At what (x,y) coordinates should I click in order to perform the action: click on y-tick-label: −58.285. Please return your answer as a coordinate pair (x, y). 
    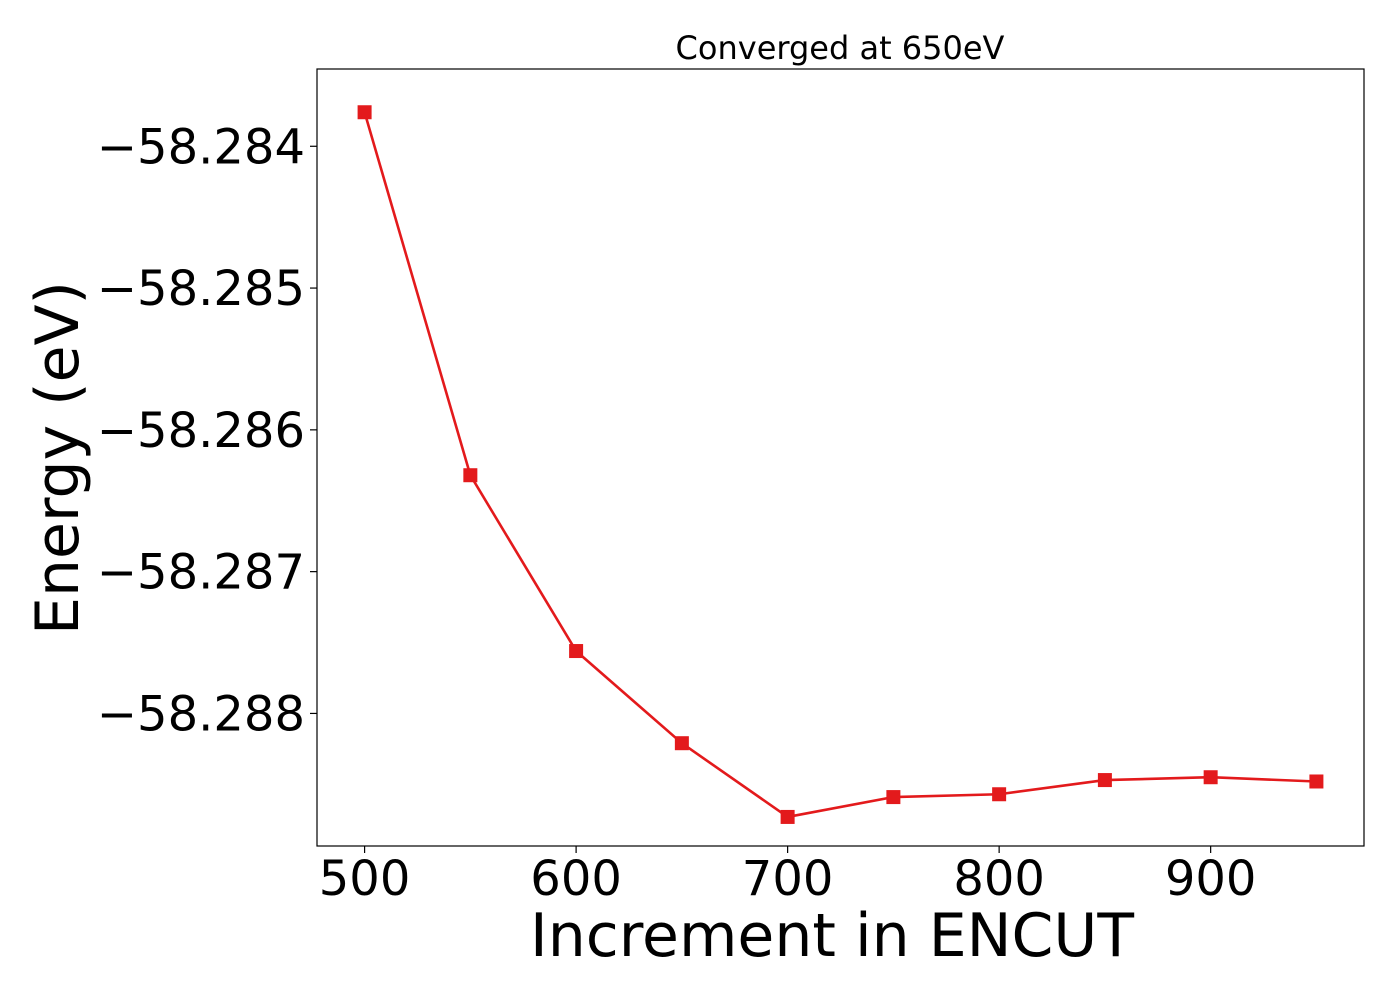
    Looking at the image, I should click on (201, 289).